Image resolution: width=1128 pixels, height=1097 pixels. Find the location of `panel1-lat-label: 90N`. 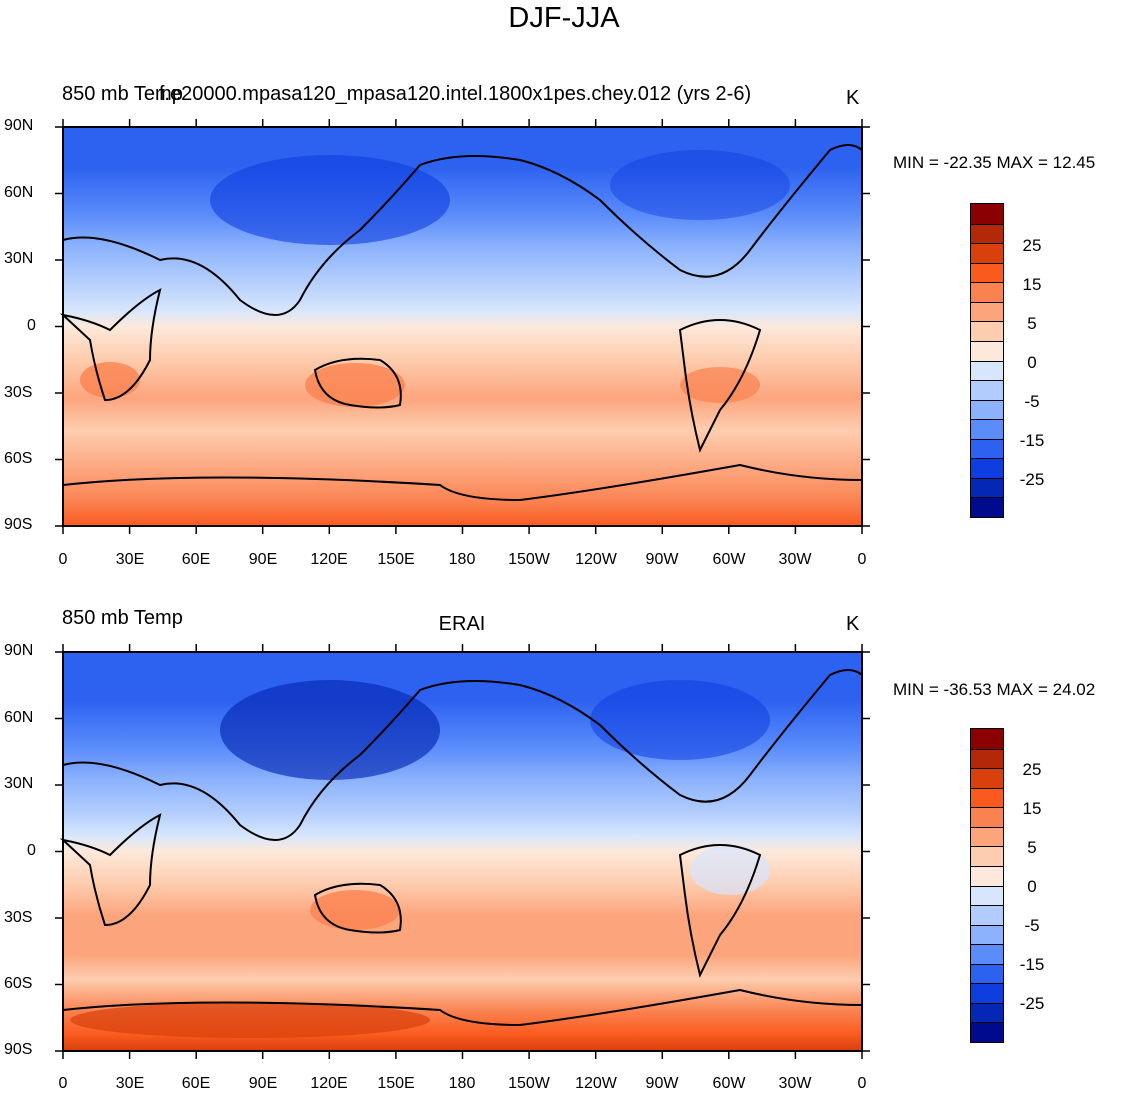

panel1-lat-label: 90N is located at coordinates (19, 125).